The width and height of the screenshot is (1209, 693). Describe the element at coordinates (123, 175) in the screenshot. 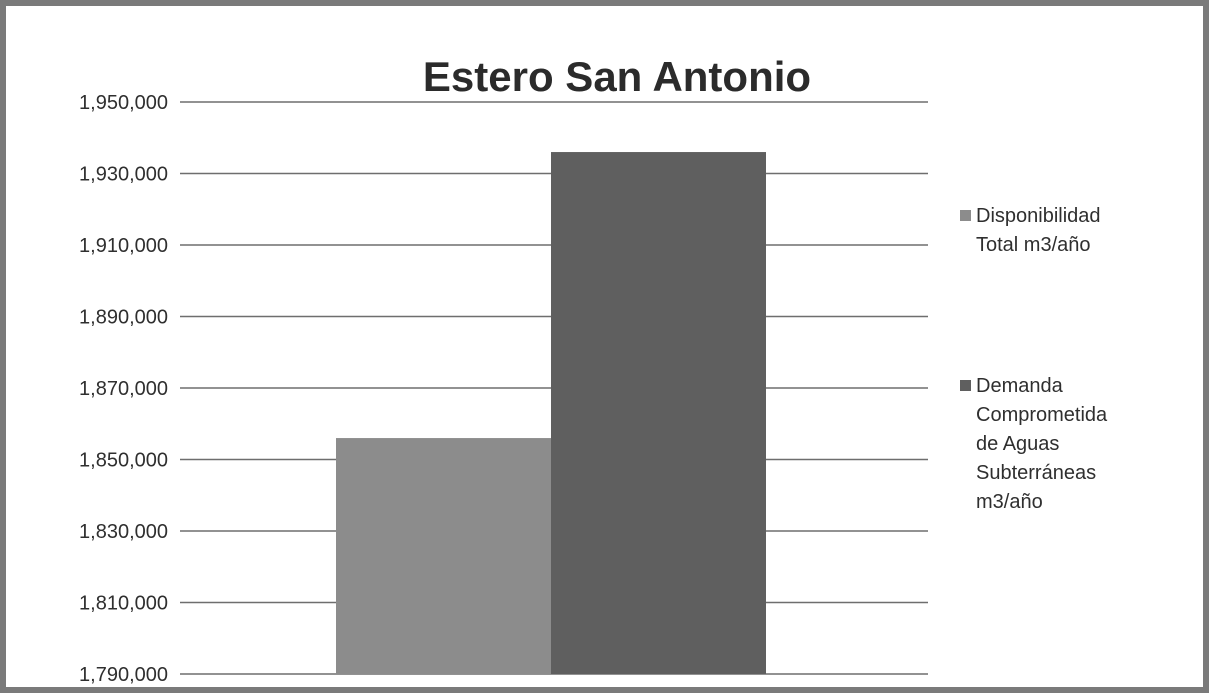

I see `y-tick-label: 1,930,000` at that location.